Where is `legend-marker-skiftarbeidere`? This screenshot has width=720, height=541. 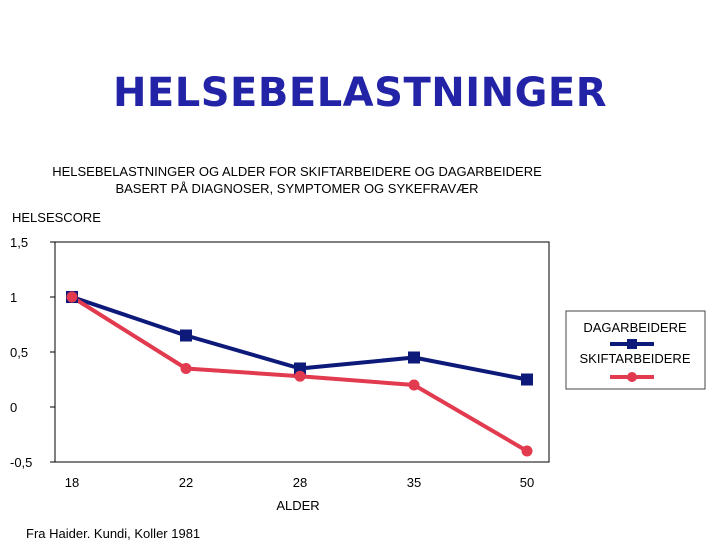 legend-marker-skiftarbeidere is located at coordinates (632, 377).